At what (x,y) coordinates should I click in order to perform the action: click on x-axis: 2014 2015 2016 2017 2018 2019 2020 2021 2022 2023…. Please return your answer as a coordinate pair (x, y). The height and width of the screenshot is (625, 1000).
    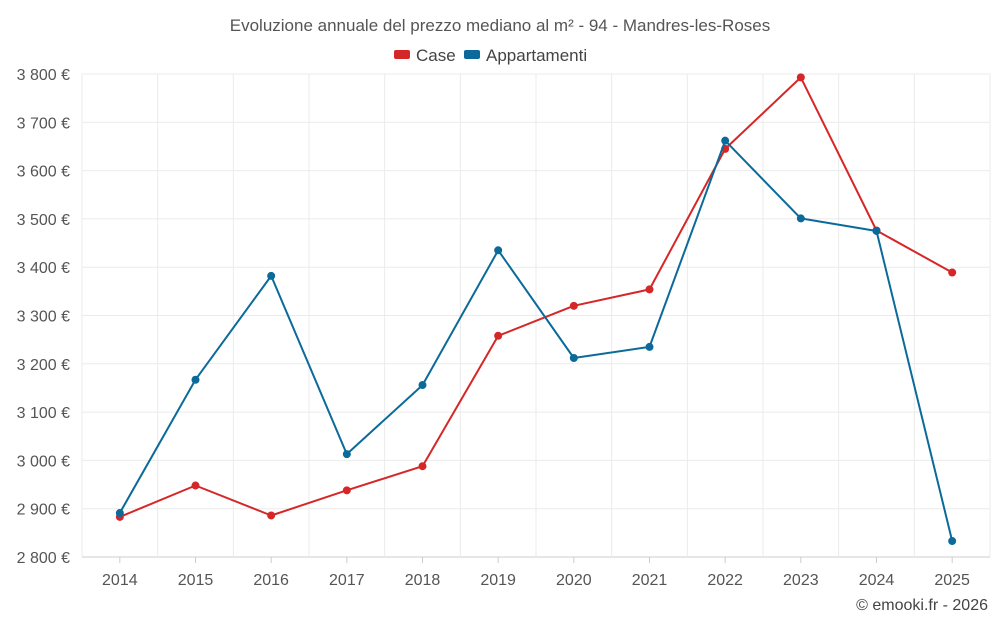
    Looking at the image, I should click on (536, 573).